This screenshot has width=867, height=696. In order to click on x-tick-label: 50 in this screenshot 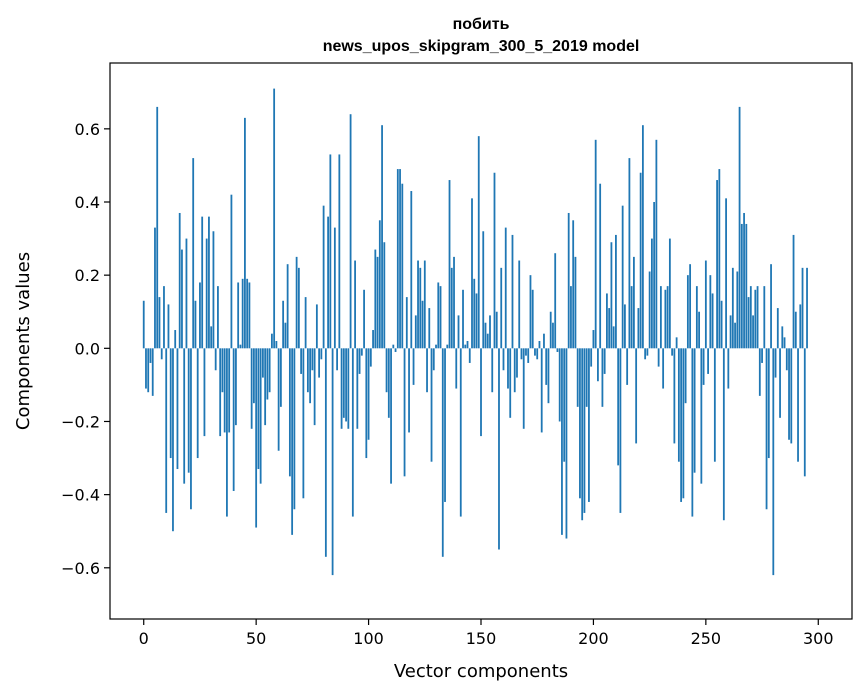, I will do `click(256, 638)`.